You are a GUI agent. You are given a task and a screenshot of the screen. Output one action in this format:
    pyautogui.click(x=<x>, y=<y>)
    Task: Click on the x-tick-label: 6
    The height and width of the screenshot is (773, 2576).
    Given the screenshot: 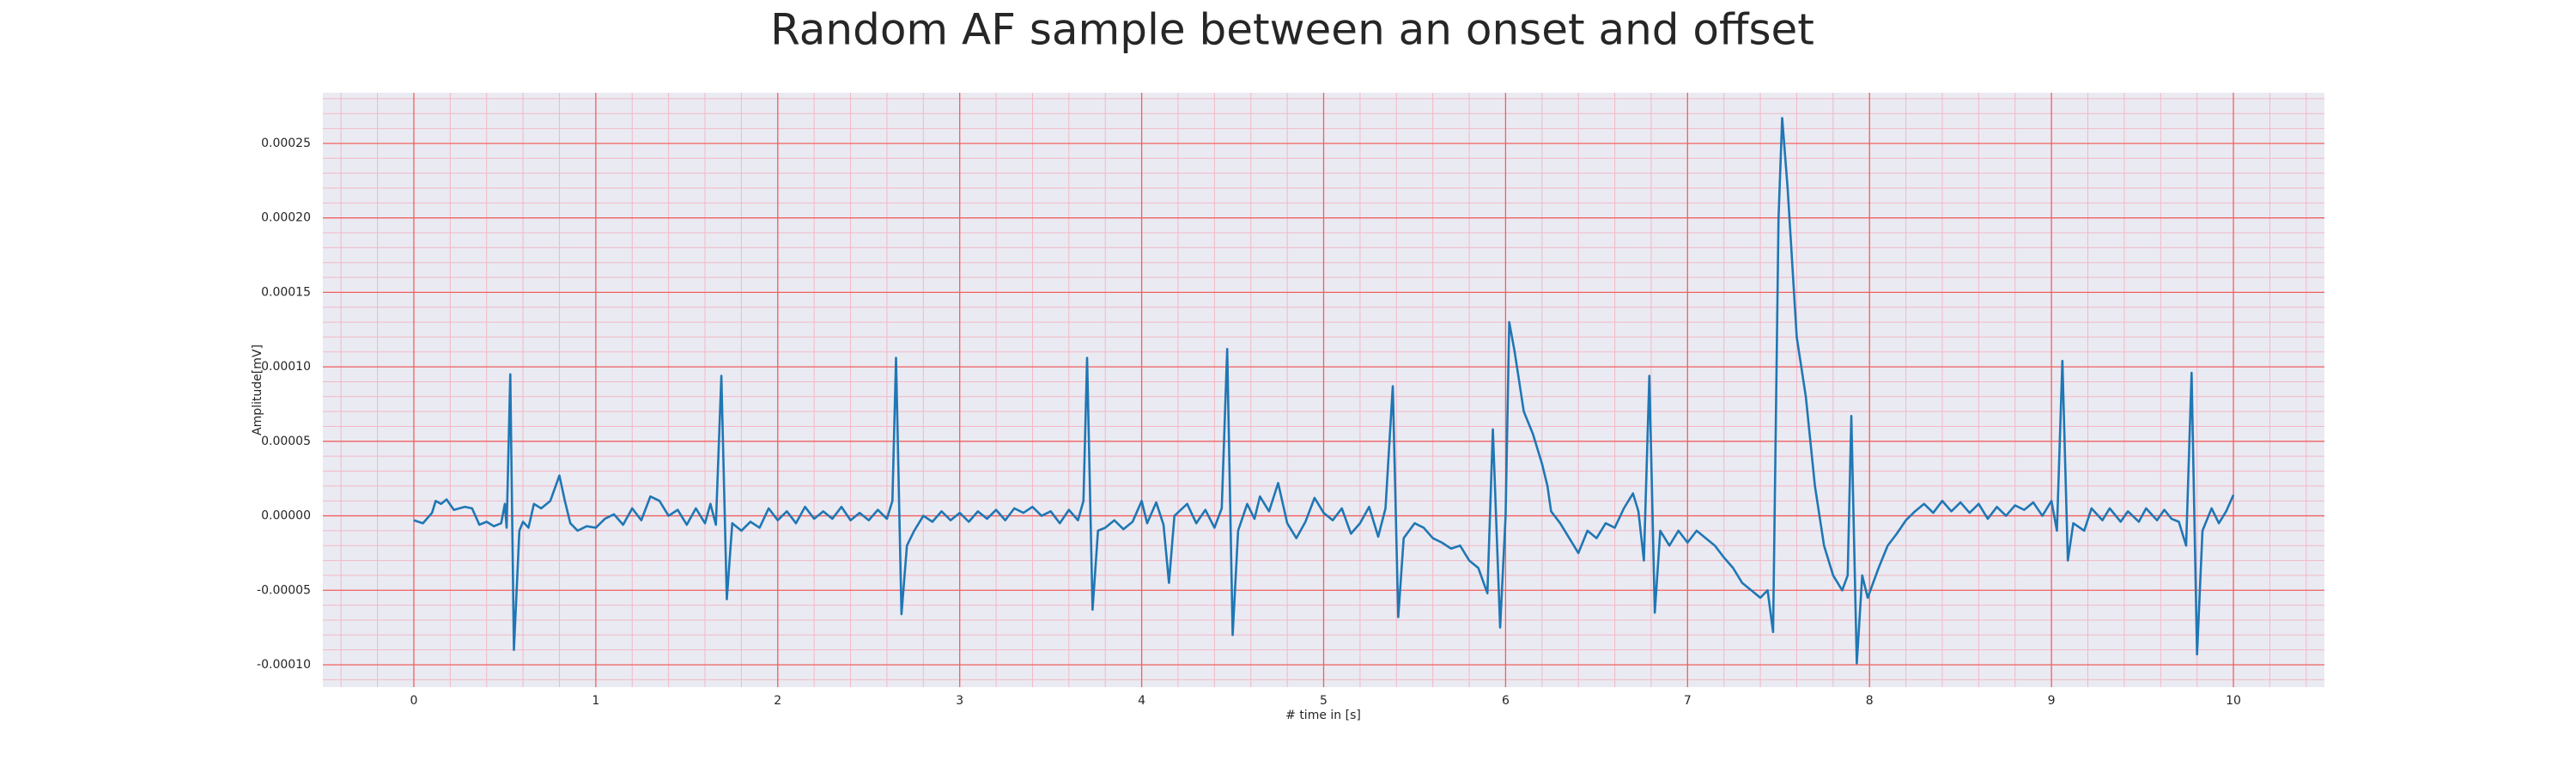 What is the action you would take?
    pyautogui.click(x=1506, y=701)
    